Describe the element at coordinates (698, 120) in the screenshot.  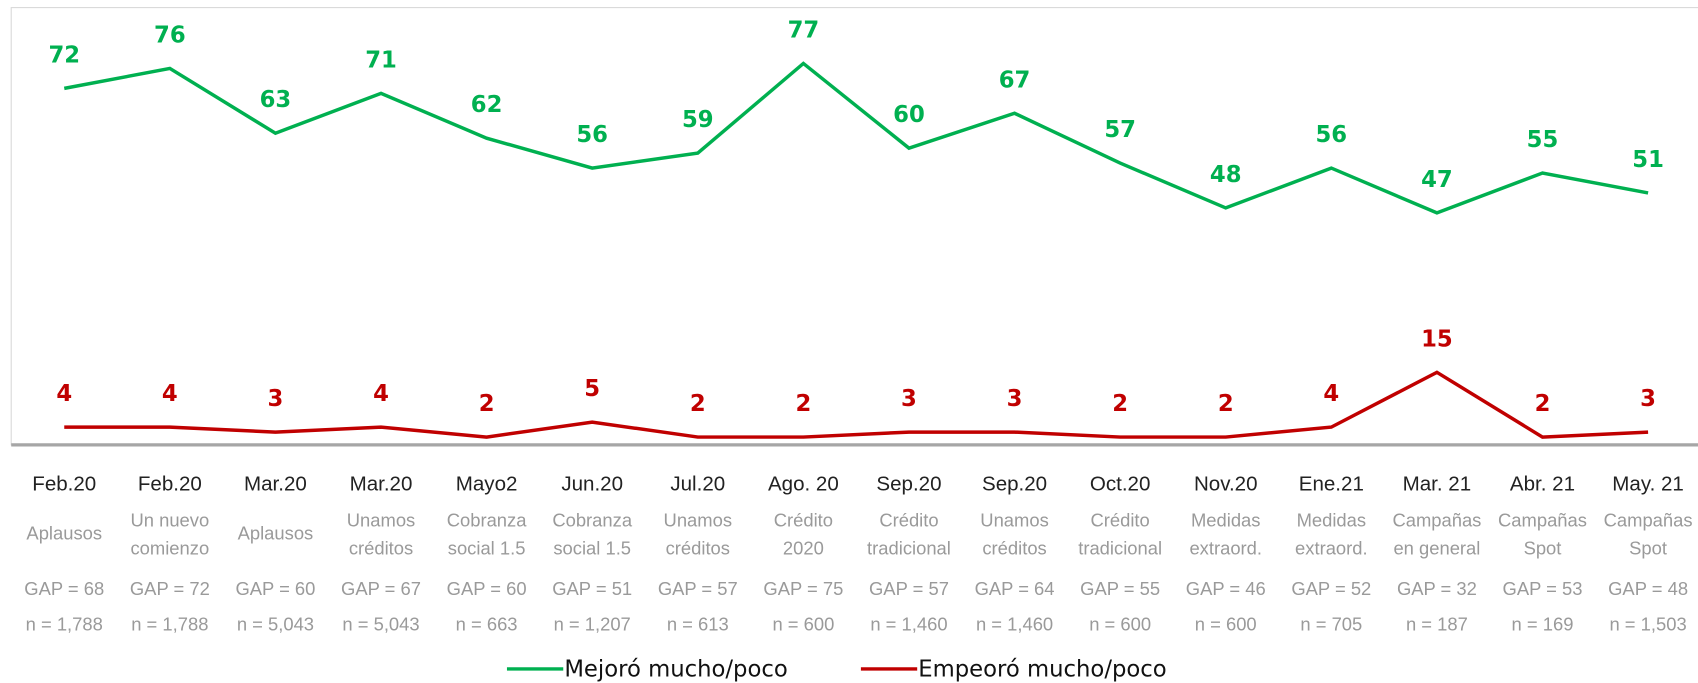
I see `data-label: 59` at that location.